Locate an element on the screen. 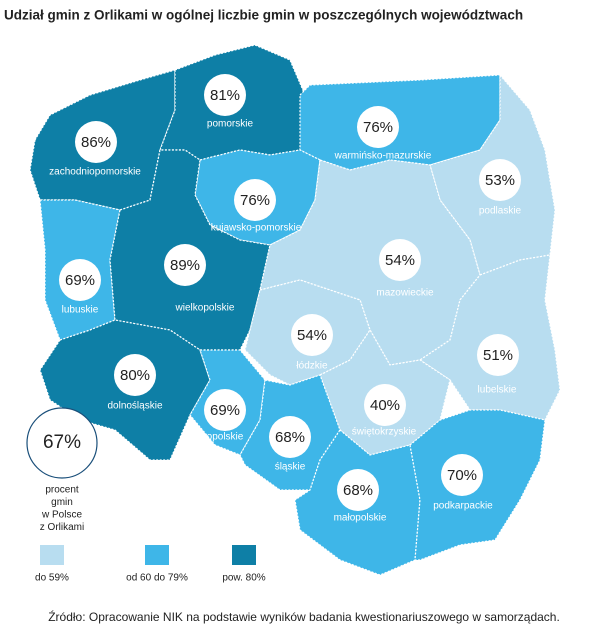  region is located at coordinates (370, 262).